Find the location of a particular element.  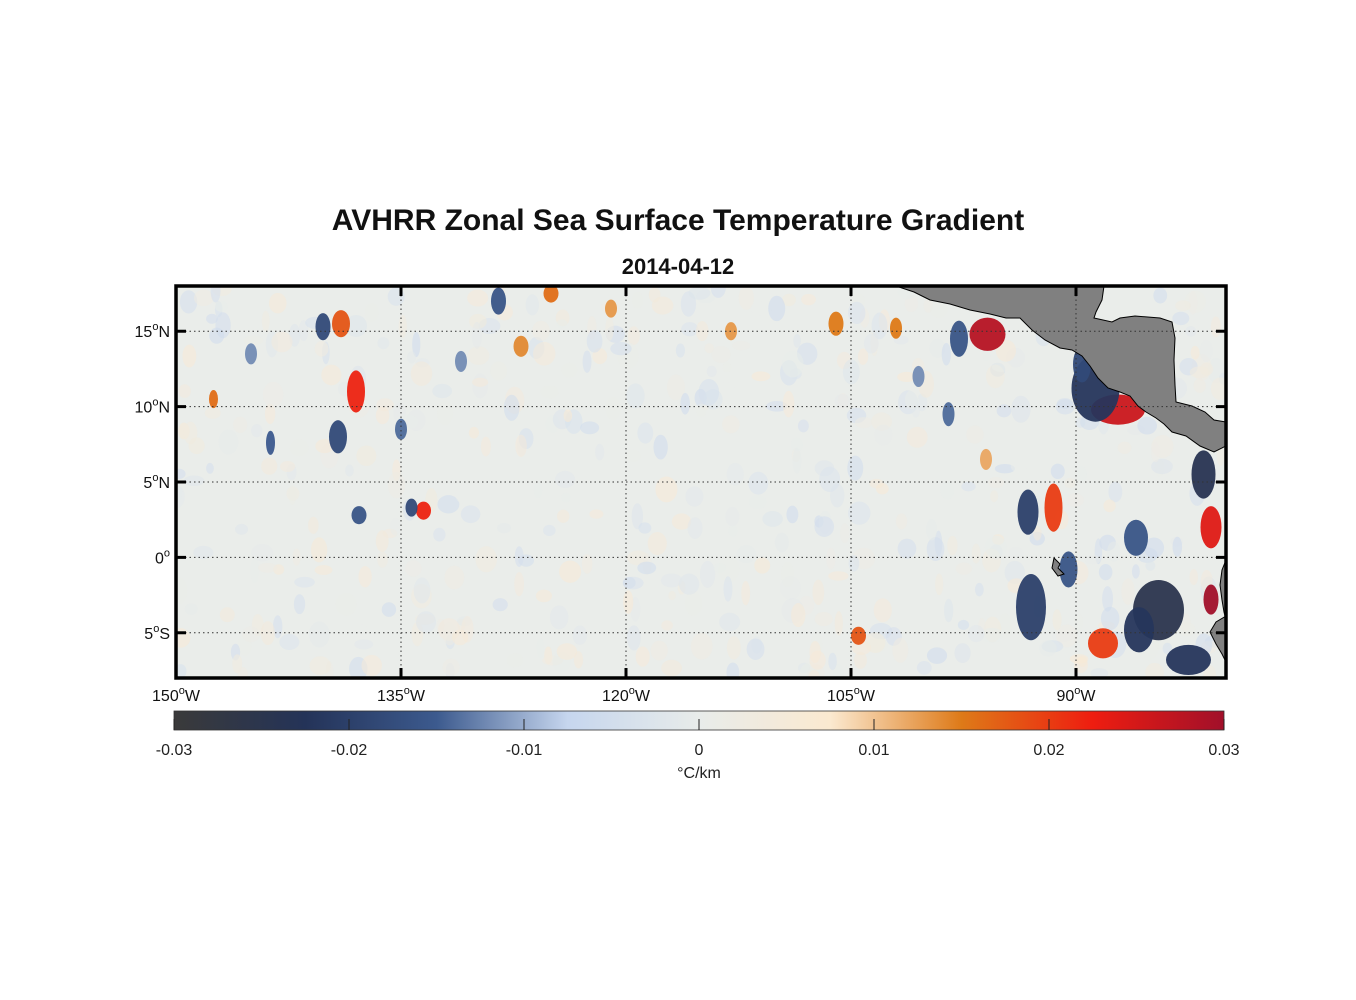

lon-label: 135oW is located at coordinates (401, 695).